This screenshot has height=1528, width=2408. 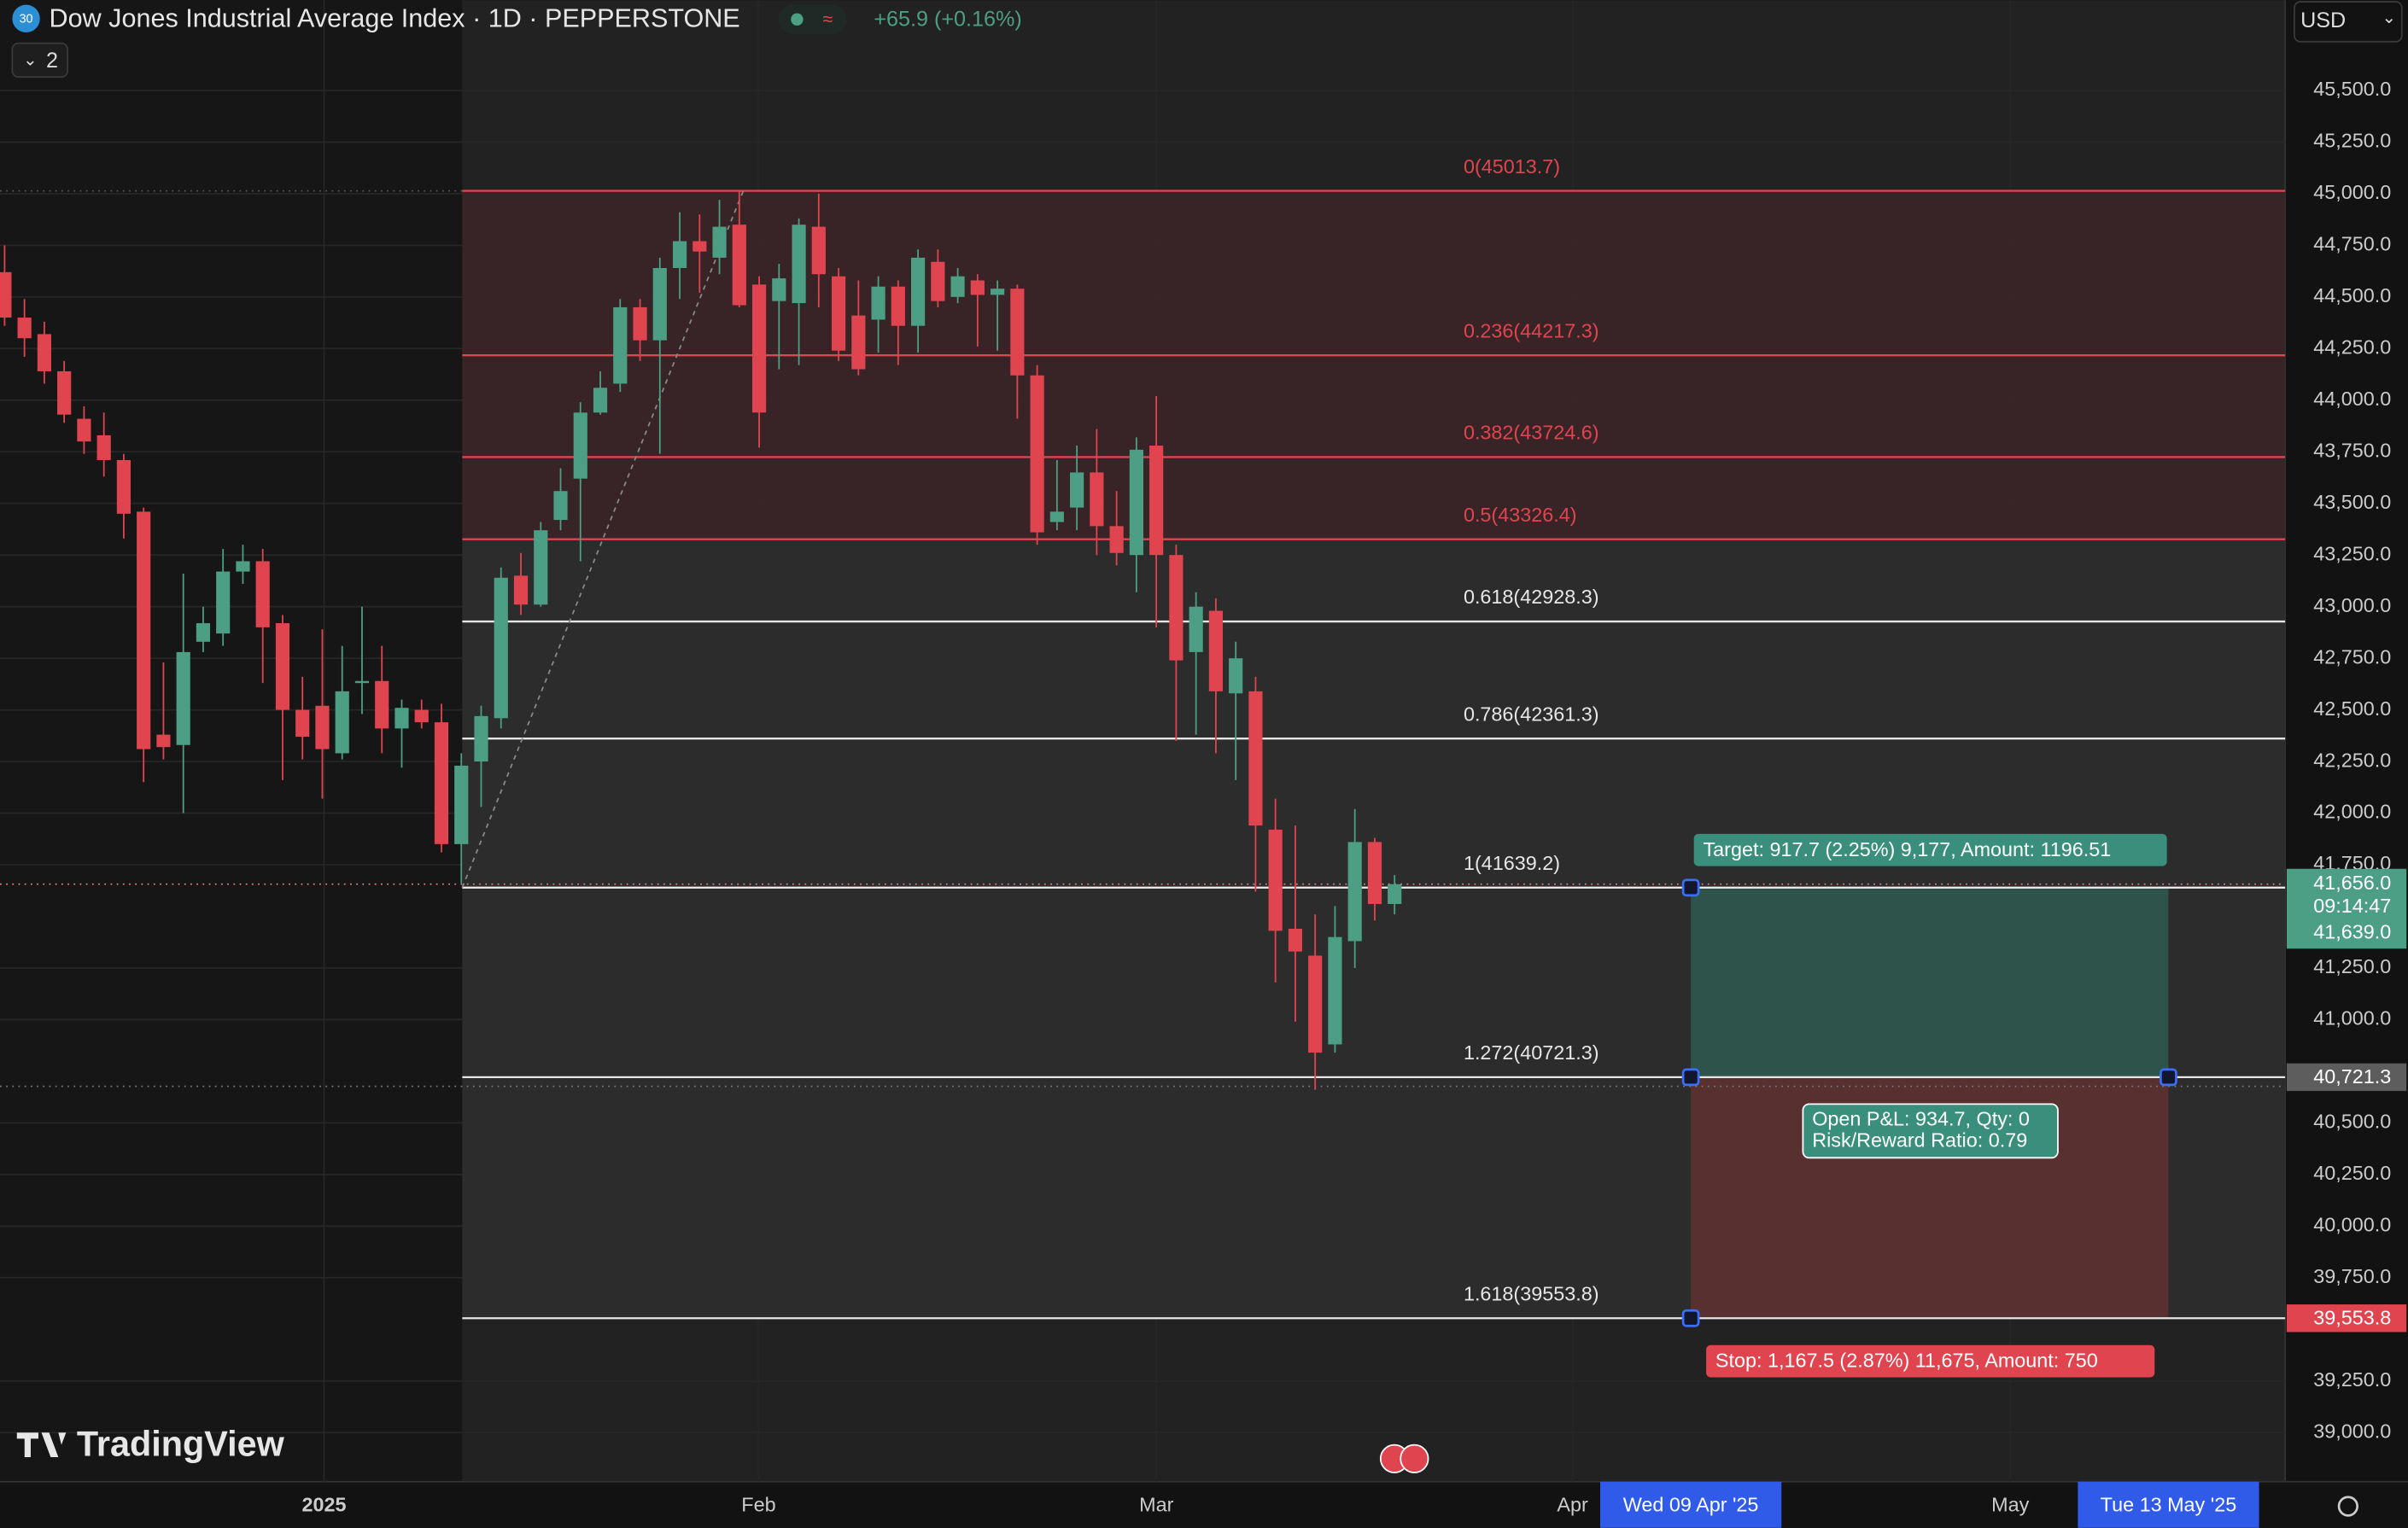 I want to click on y-tick-label: 39,250.0, so click(x=2352, y=1380).